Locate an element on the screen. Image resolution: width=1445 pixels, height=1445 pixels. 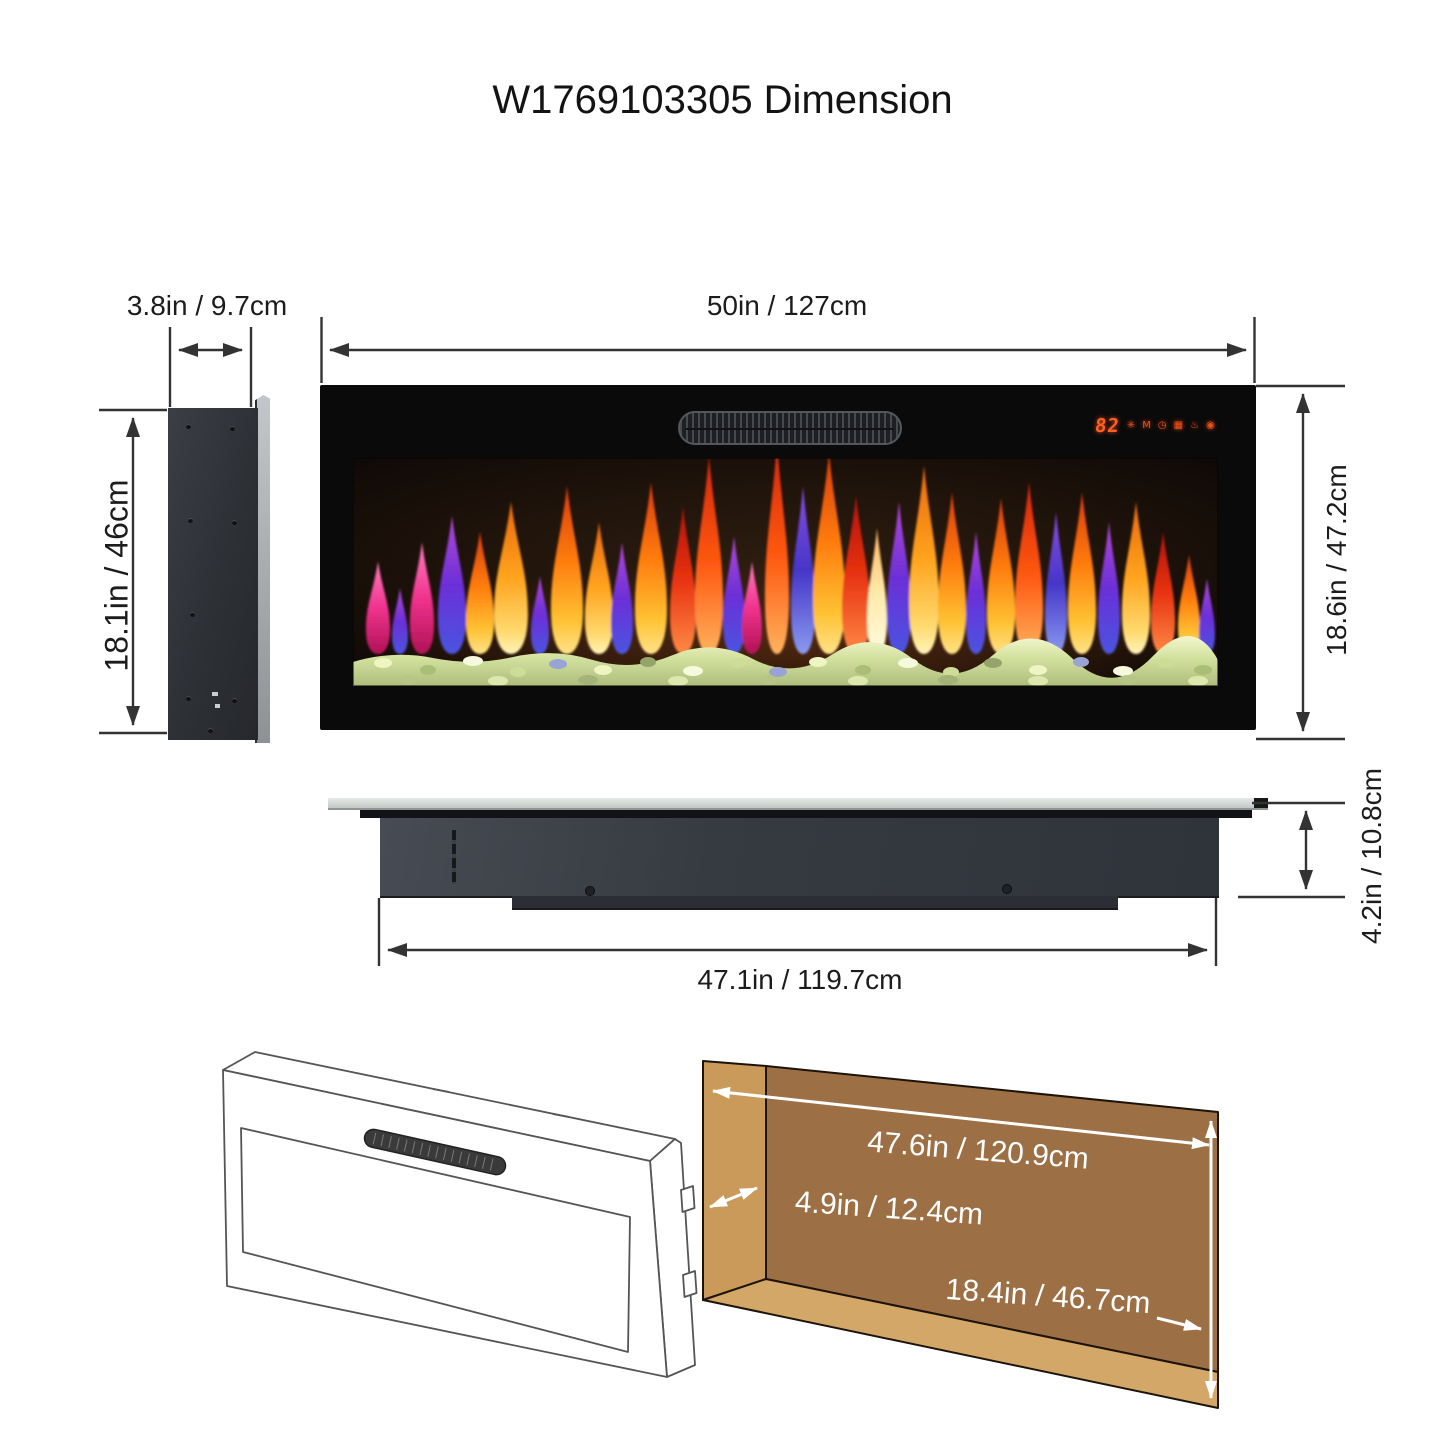
sketch-front-face is located at coordinates (445, 1223).